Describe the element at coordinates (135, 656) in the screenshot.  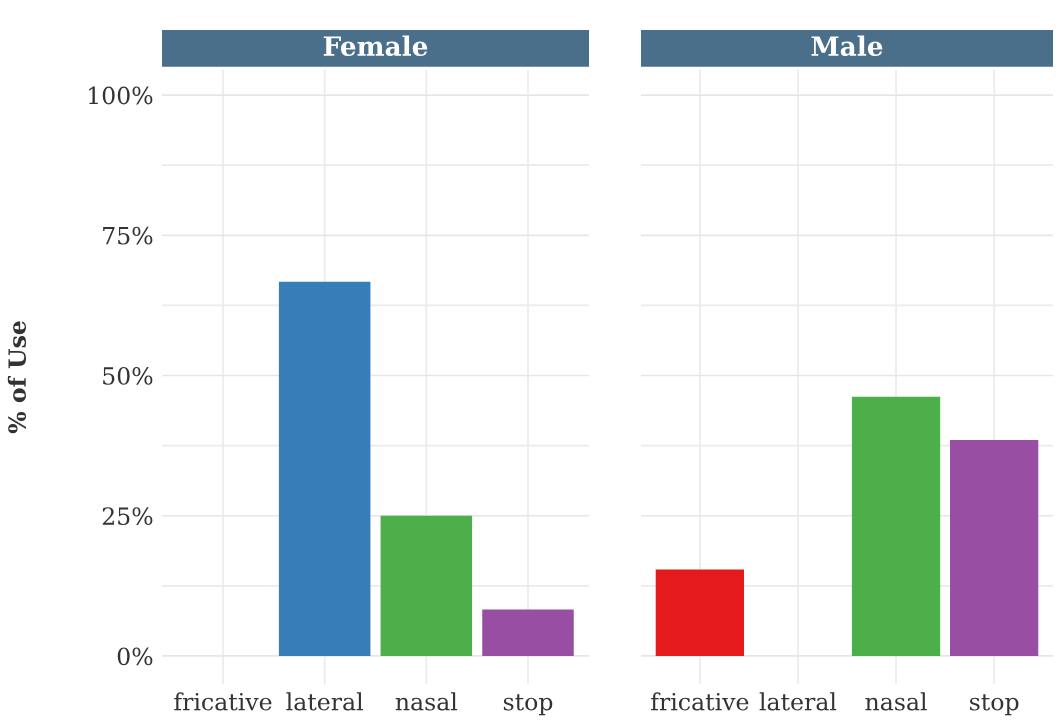
I see `y-tick-label: 0%` at that location.